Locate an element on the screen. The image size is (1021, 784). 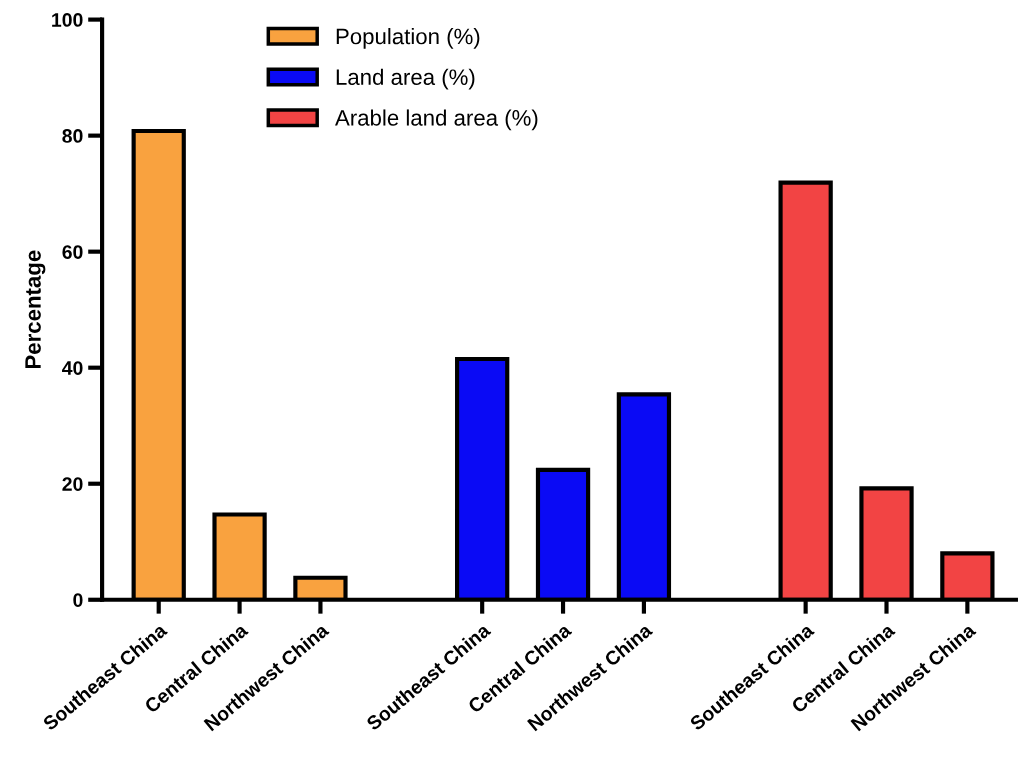
y-tick-label: 20 is located at coordinates (72, 484).